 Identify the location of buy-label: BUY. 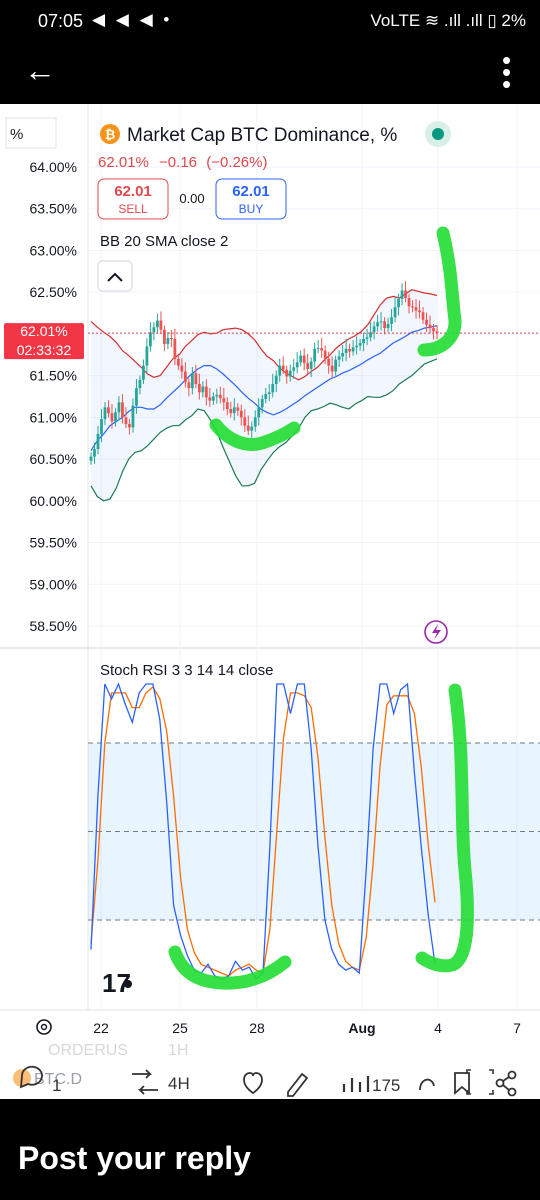
(251, 209).